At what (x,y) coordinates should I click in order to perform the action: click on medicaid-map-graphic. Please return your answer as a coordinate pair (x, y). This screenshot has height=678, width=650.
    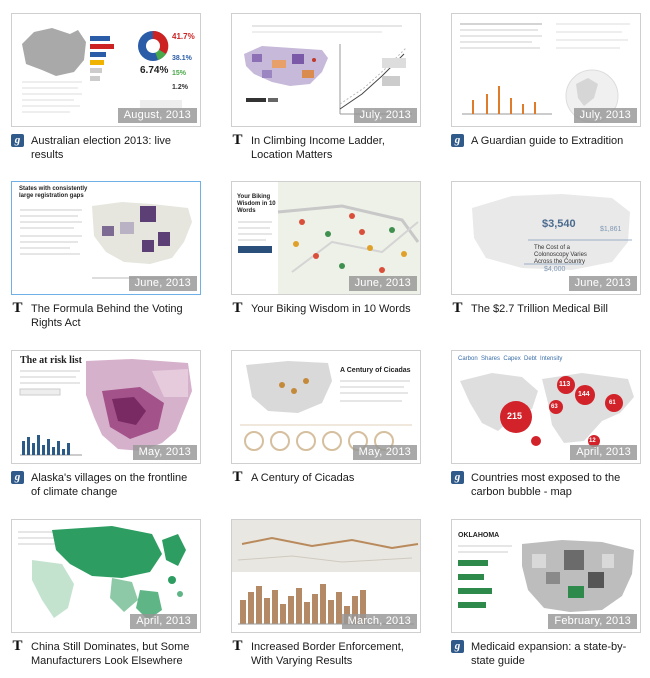
    Looking at the image, I should click on (546, 576).